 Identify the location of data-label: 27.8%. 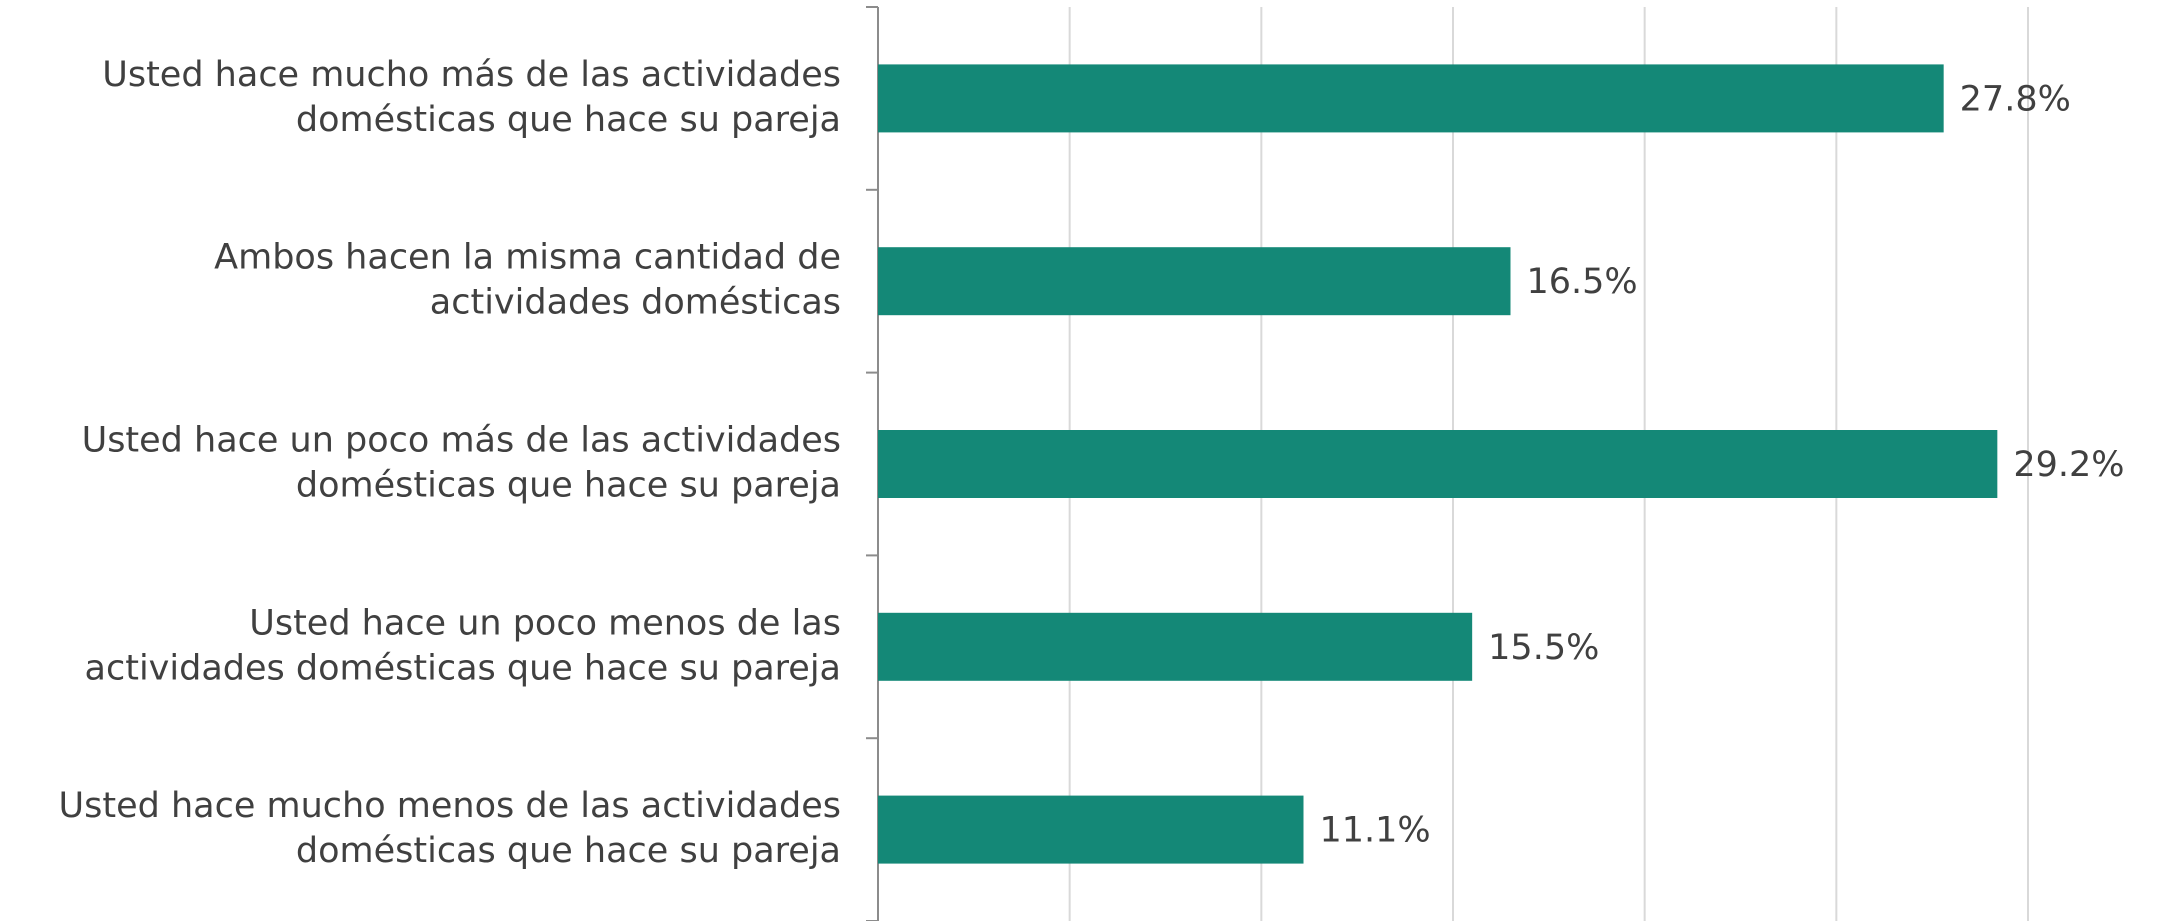
(2015, 99).